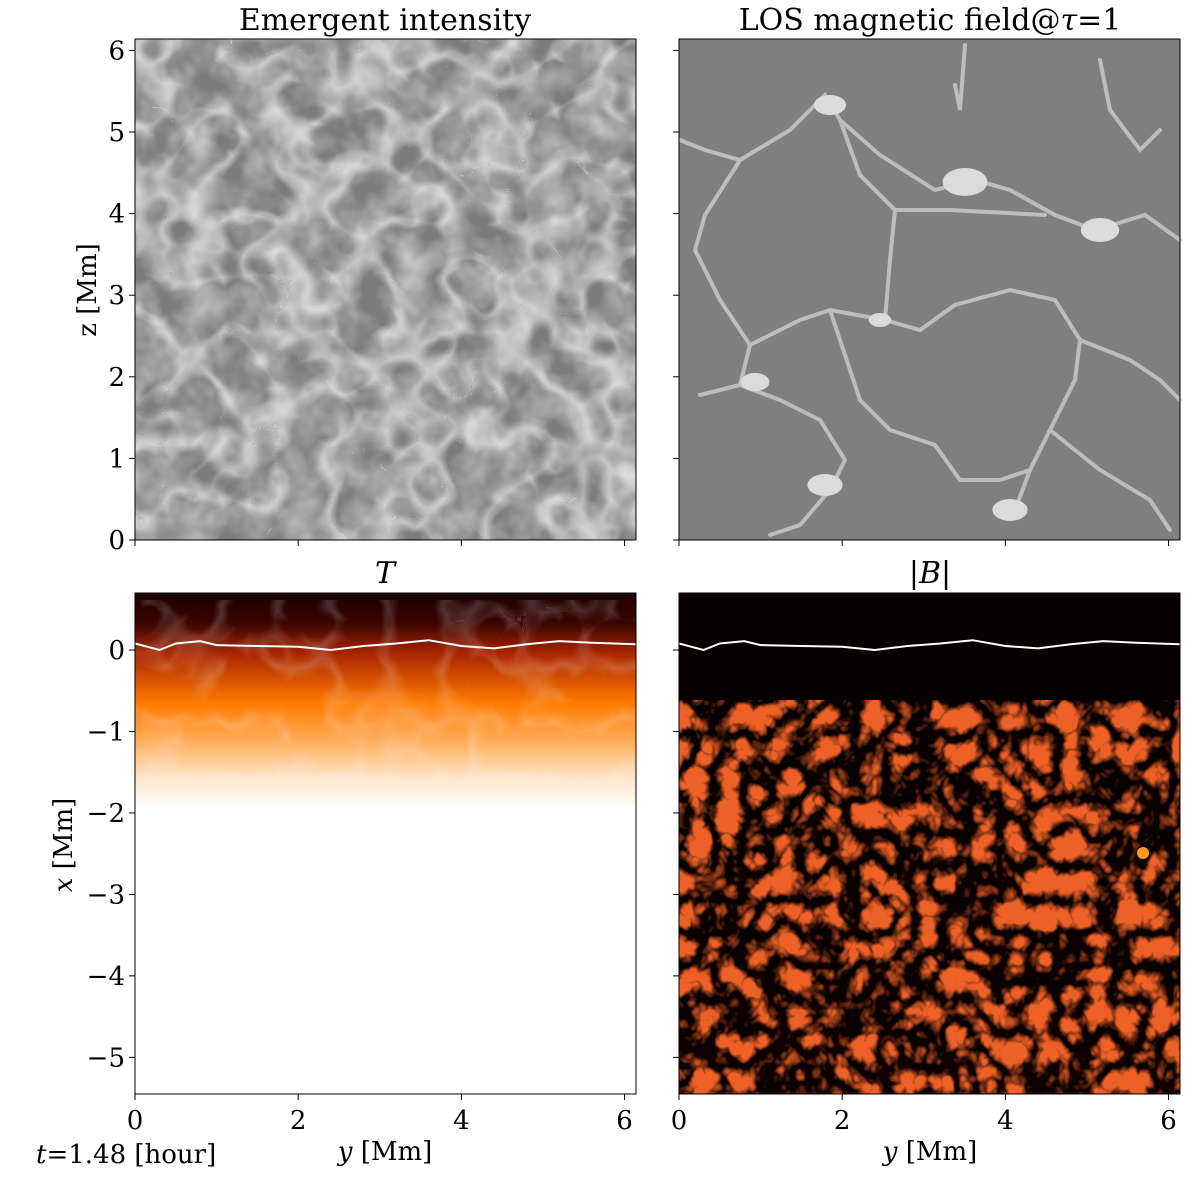 This screenshot has width=1200, height=1200. I want to click on bmag-map-filaments, so click(929, 897).